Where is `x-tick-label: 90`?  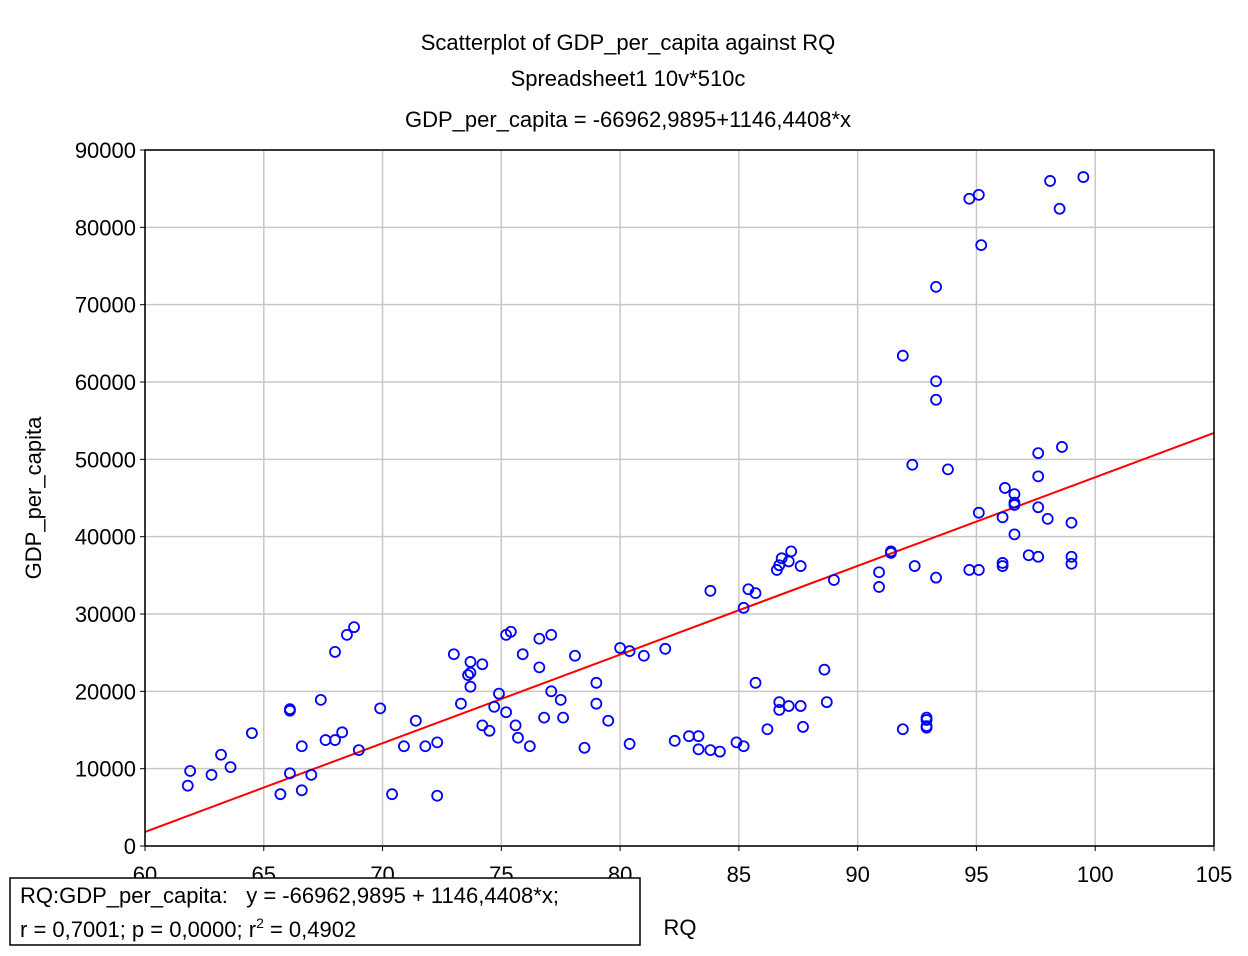
x-tick-label: 90 is located at coordinates (857, 874).